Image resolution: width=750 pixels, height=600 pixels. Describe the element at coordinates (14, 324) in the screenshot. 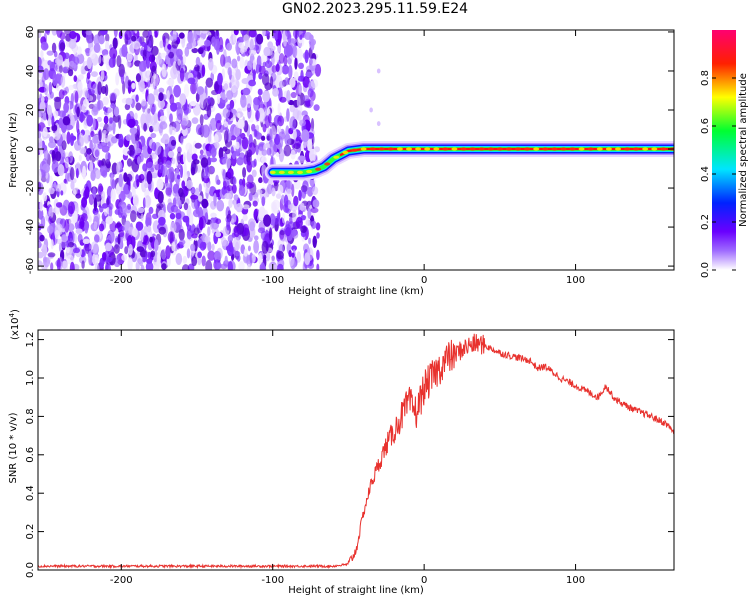

I see `snr-scale-label: (x104)` at that location.